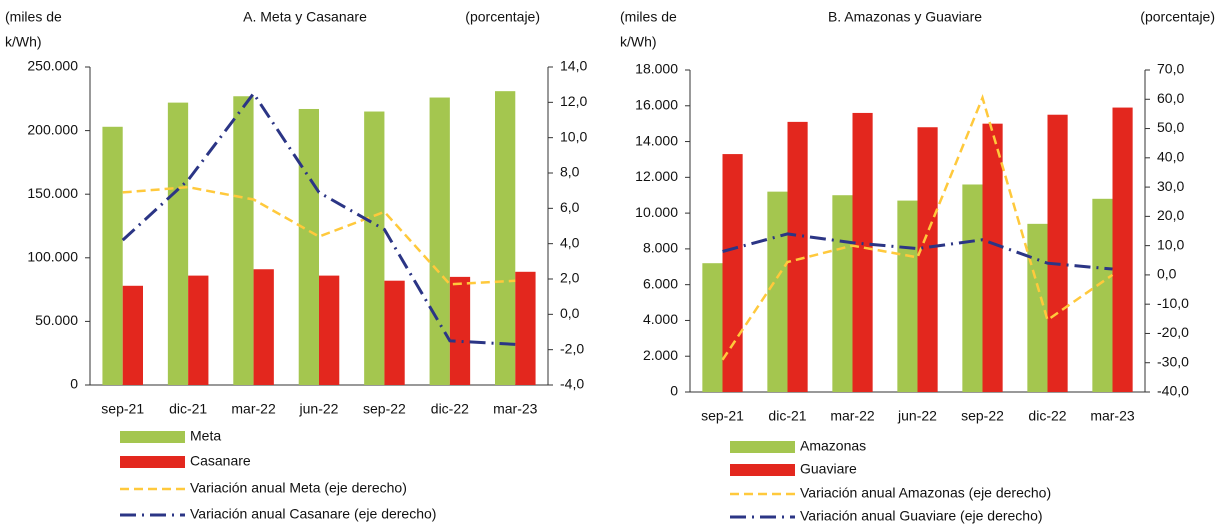  What do you see at coordinates (1170, 186) in the screenshot?
I see `y2-tick-label: 30,0` at bounding box center [1170, 186].